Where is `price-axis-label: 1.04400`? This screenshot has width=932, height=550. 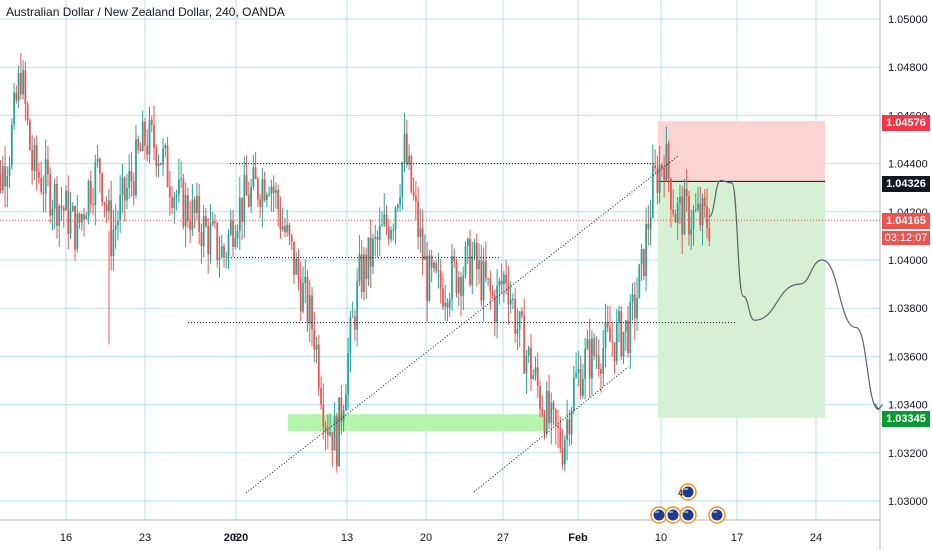
price-axis-label: 1.04400 is located at coordinates (908, 165).